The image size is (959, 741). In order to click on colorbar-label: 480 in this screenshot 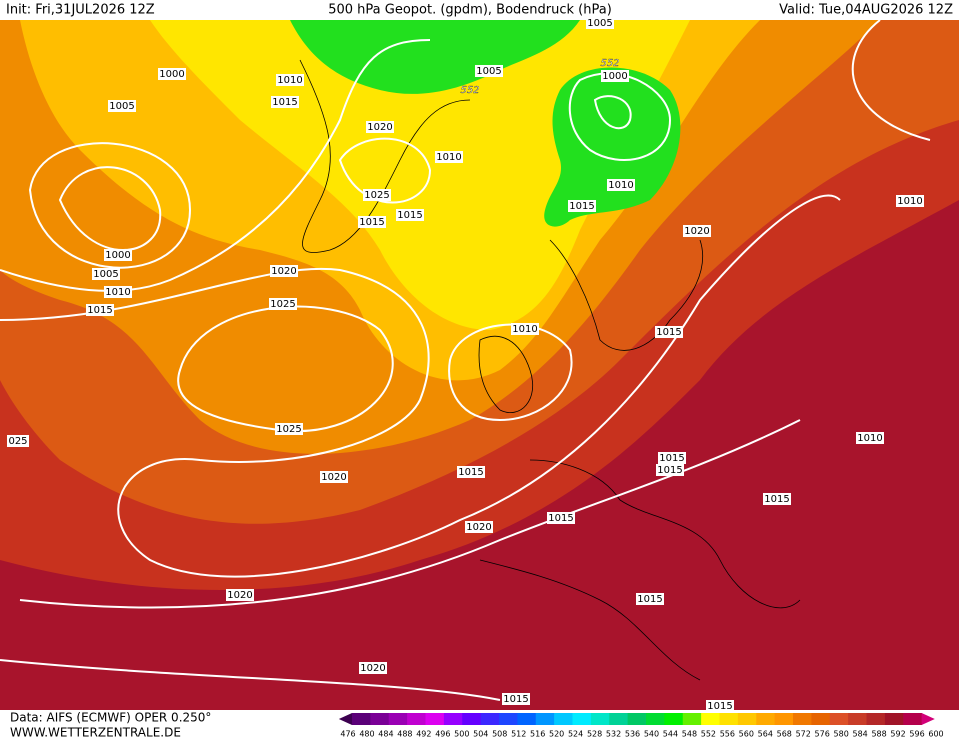, I will do `click(366, 734)`.